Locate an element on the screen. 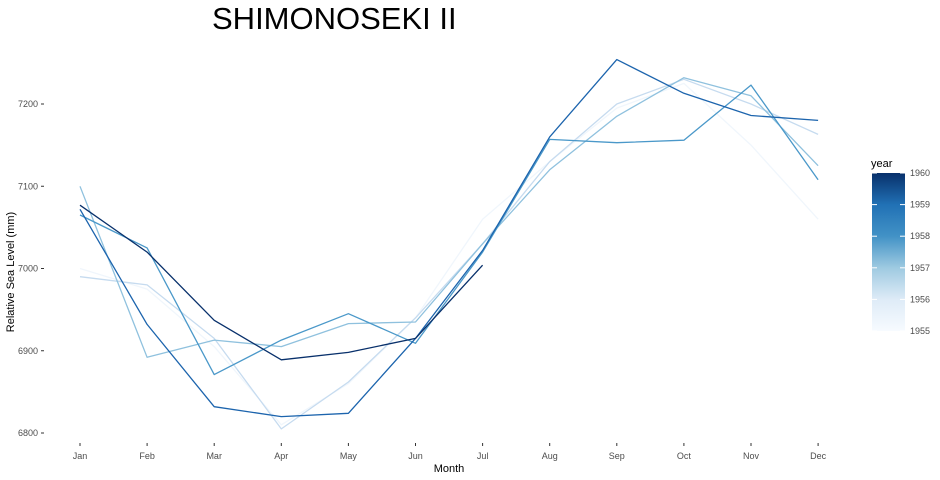 This screenshot has width=940, height=480. x-tick-label: Apr is located at coordinates (281, 456).